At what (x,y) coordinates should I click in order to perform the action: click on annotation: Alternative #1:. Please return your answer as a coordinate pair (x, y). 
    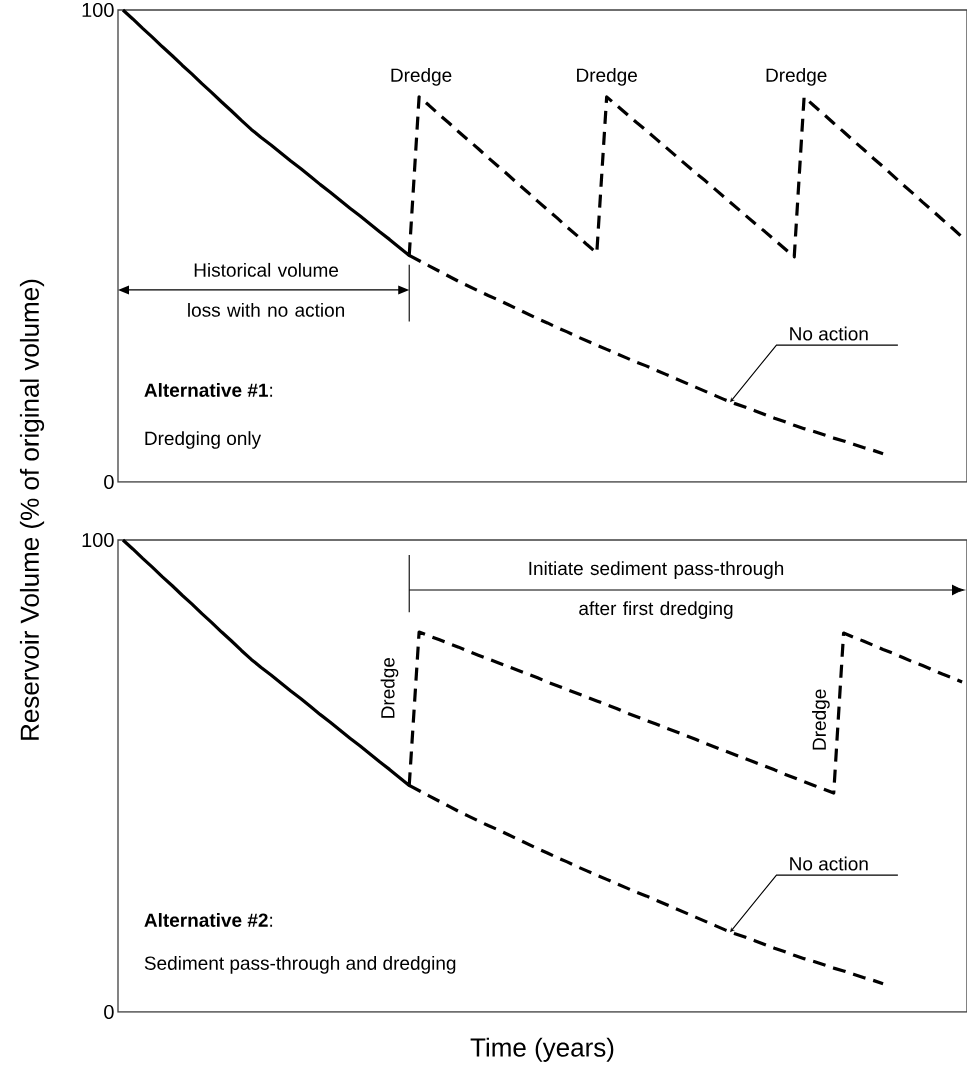
    Looking at the image, I should click on (208, 389).